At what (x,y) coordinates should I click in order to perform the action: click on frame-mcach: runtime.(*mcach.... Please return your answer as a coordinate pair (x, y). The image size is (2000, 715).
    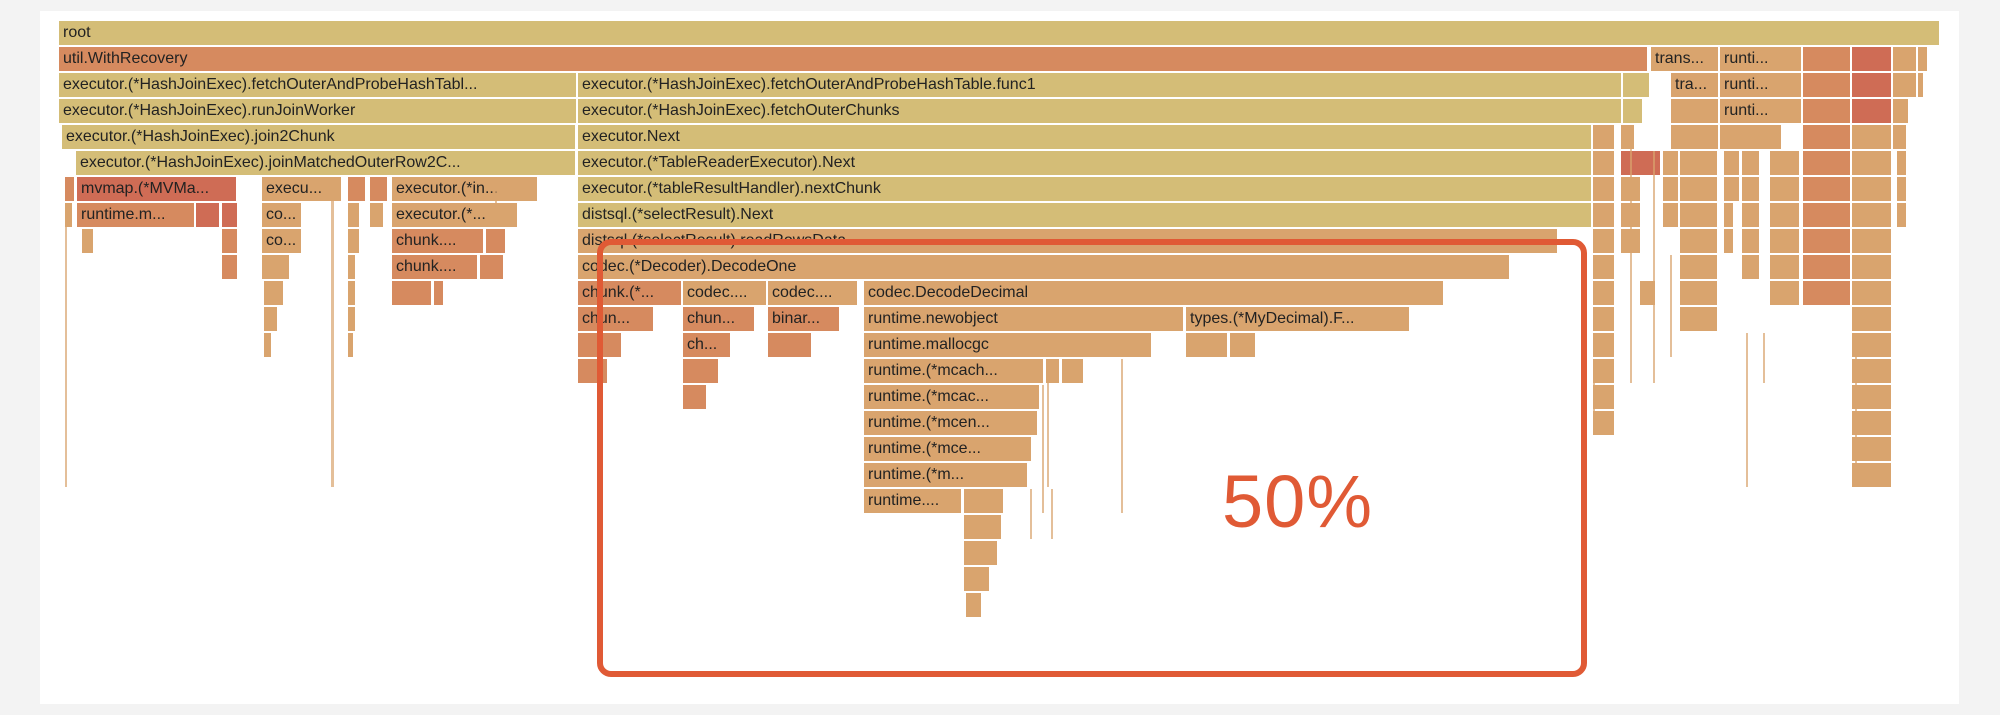
    Looking at the image, I should click on (954, 371).